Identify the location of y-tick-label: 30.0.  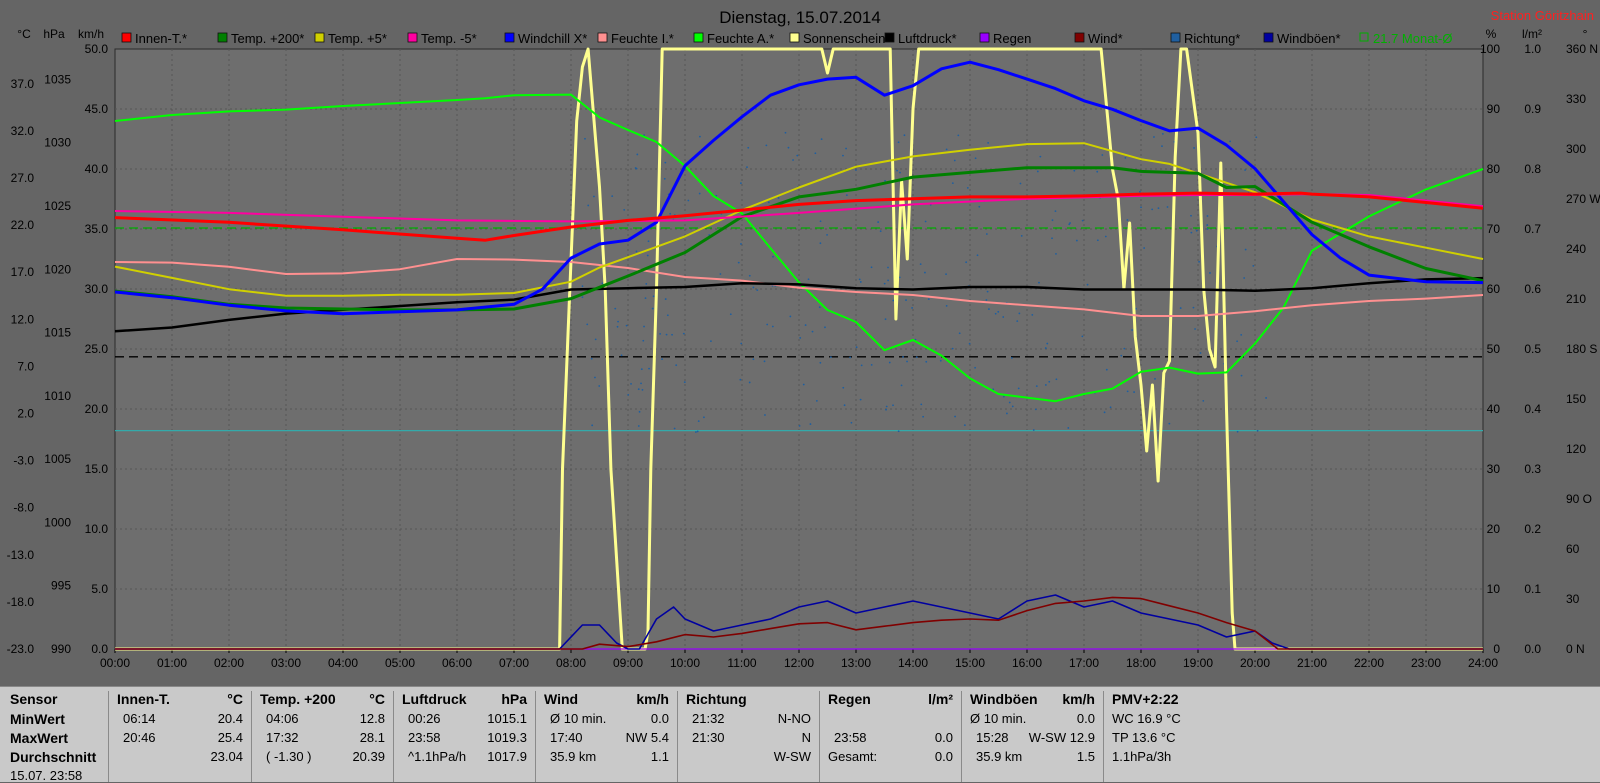
(97, 289).